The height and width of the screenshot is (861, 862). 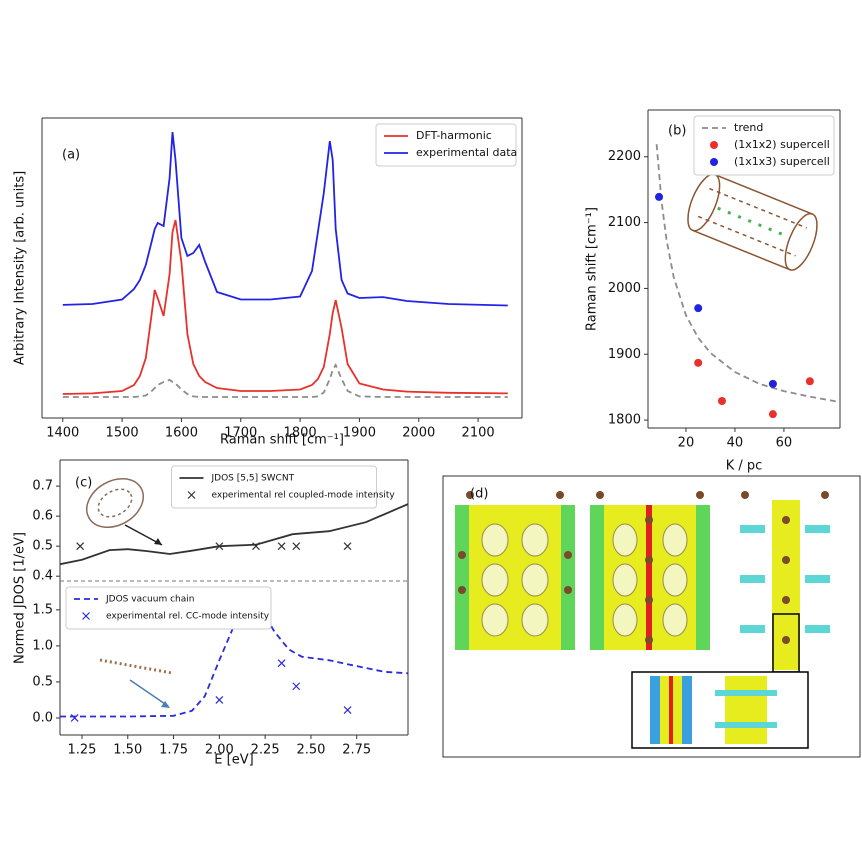 What do you see at coordinates (466, 152) in the screenshot?
I see `legend-label: experimental data` at bounding box center [466, 152].